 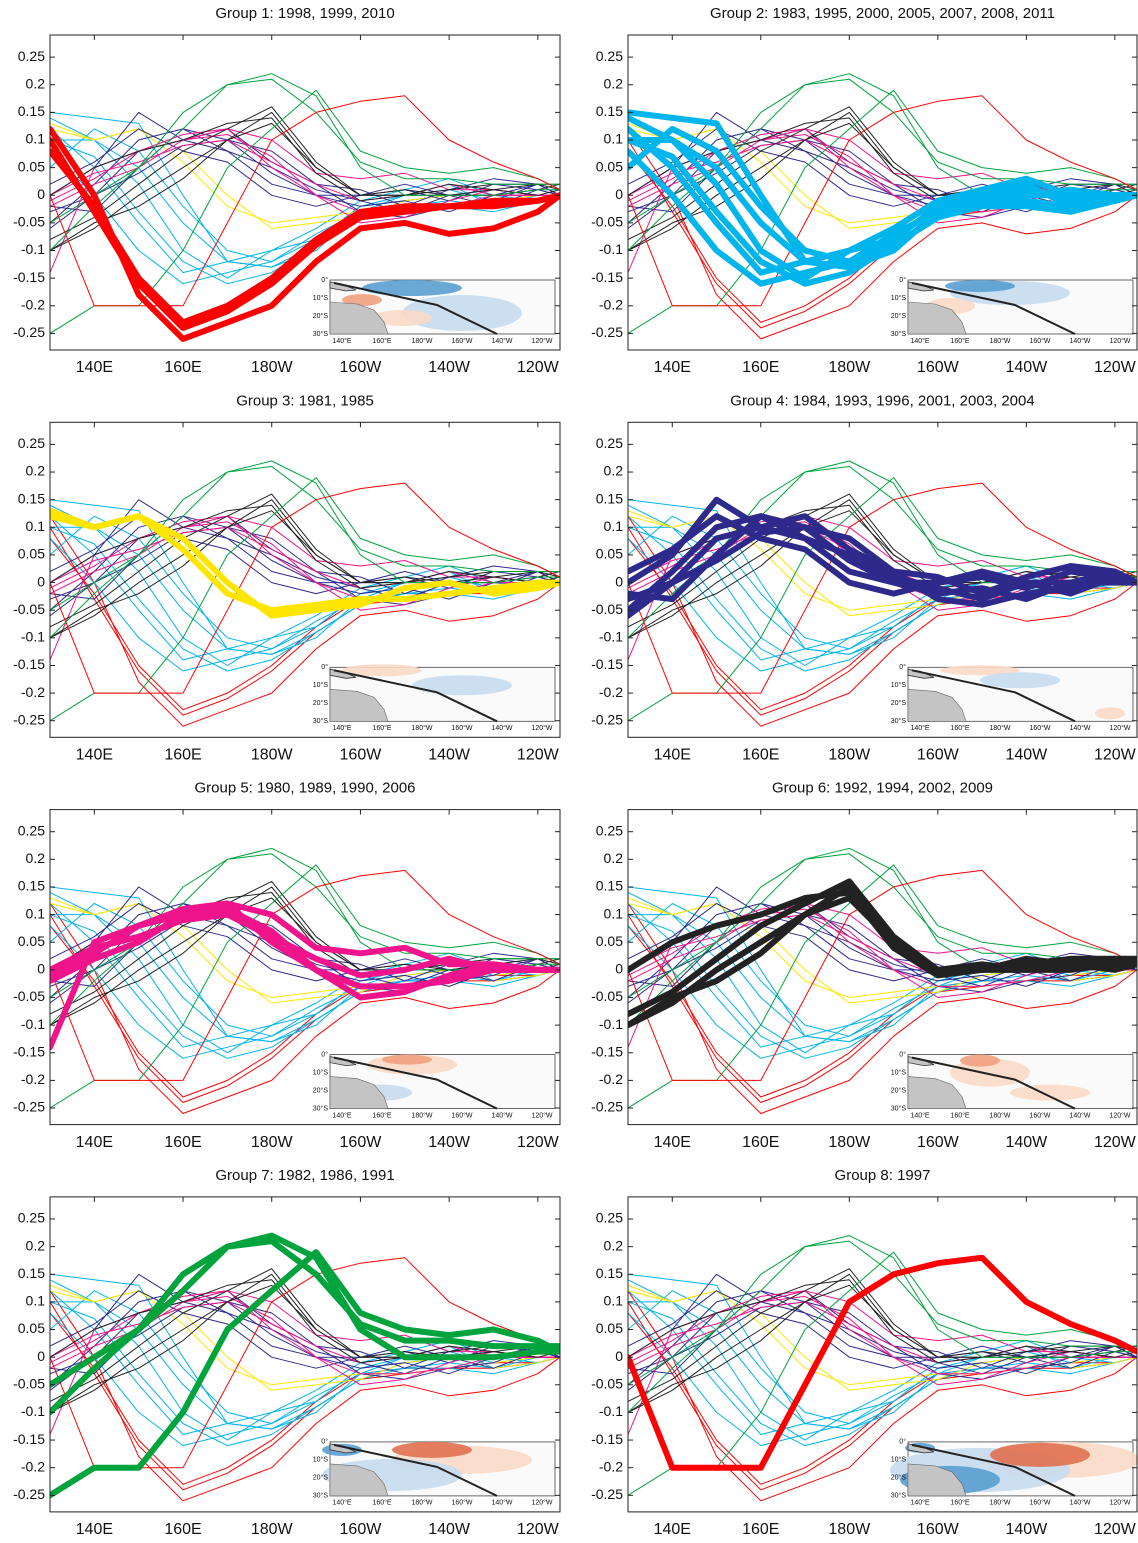 I want to click on y-tick-label: -0.15, so click(x=29, y=1051).